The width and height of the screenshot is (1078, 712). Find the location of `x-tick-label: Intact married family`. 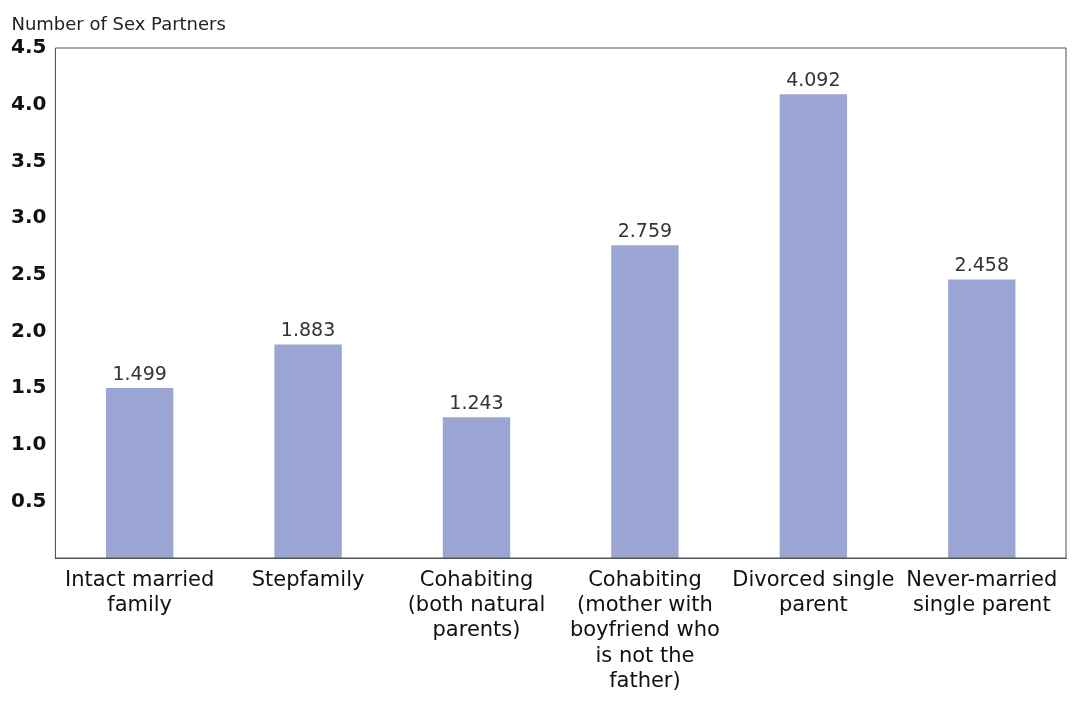

x-tick-label: Intact married family is located at coordinates (139, 592).